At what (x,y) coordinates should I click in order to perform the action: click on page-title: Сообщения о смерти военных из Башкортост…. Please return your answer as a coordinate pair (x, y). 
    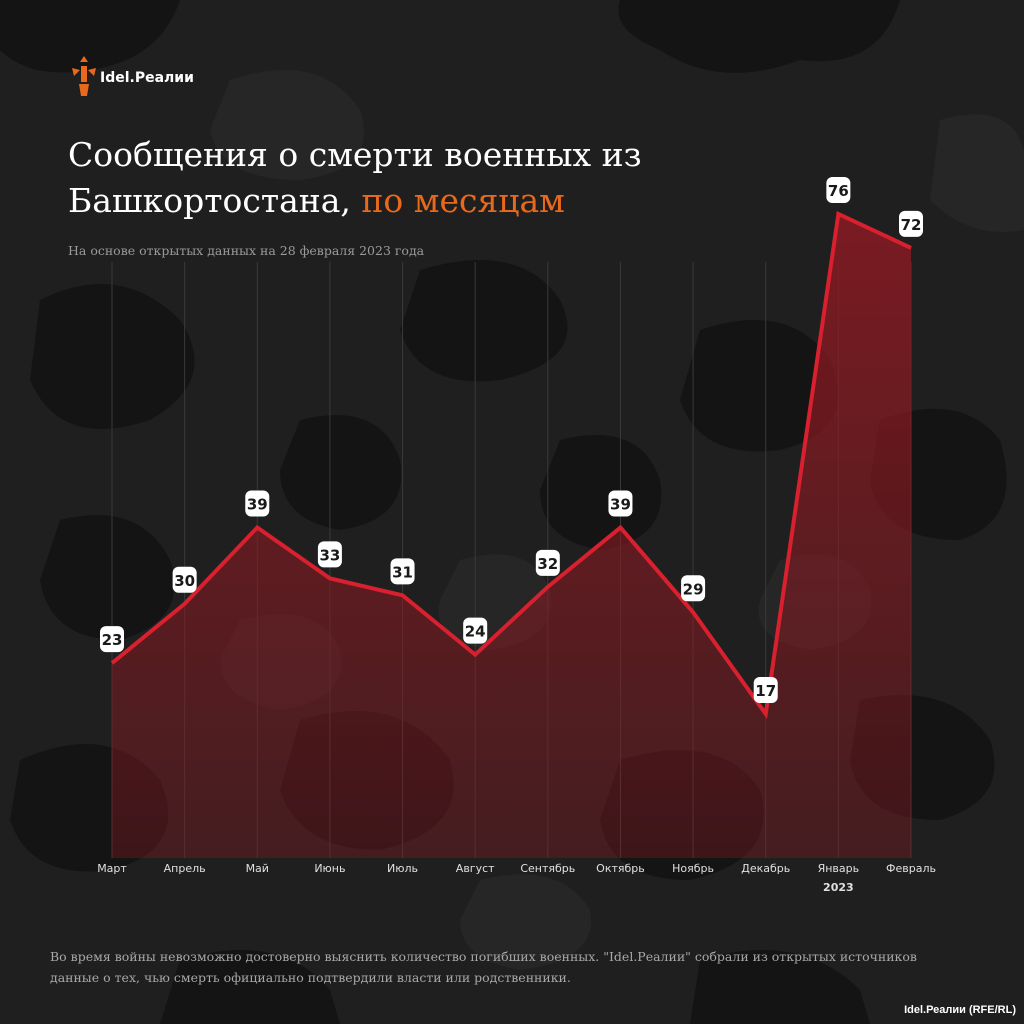
    Looking at the image, I should click on (418, 178).